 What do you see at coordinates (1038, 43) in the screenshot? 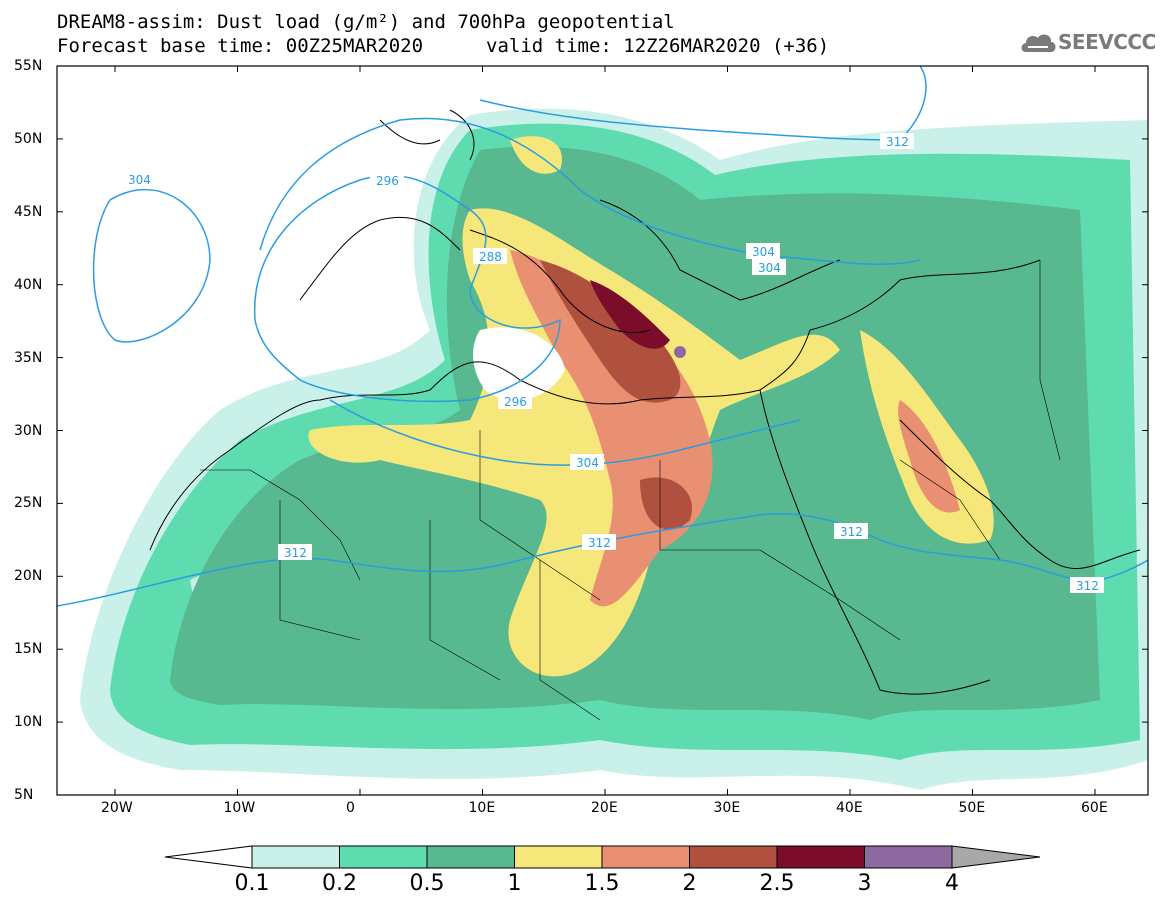
I see `cloud-icon` at bounding box center [1038, 43].